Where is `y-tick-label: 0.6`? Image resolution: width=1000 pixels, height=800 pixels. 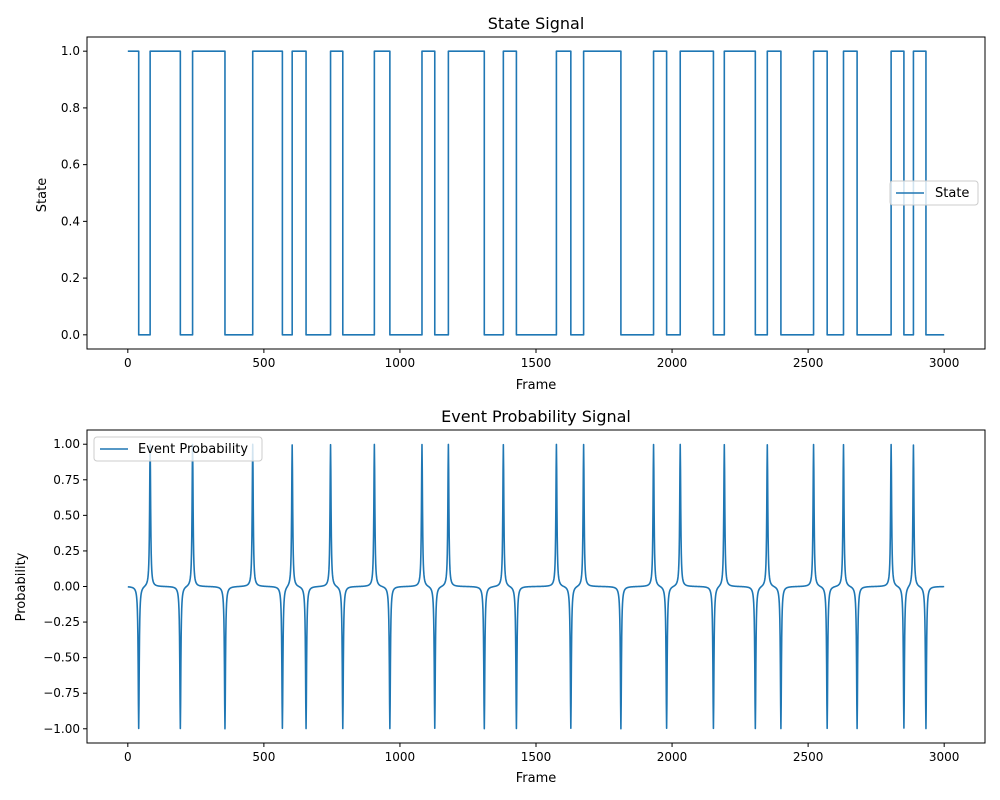 y-tick-label: 0.6 is located at coordinates (70, 165).